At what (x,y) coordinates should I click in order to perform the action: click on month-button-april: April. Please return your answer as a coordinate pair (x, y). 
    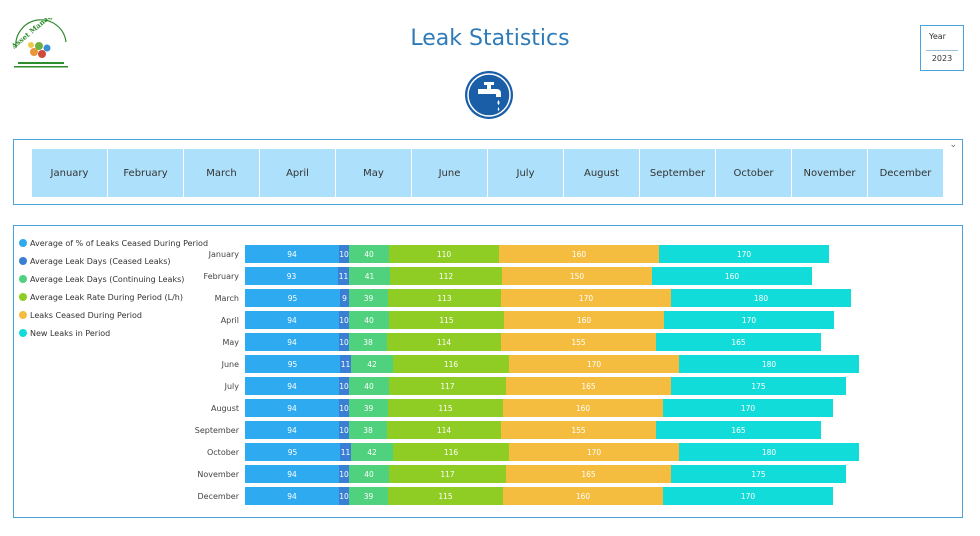
    Looking at the image, I should click on (297, 173).